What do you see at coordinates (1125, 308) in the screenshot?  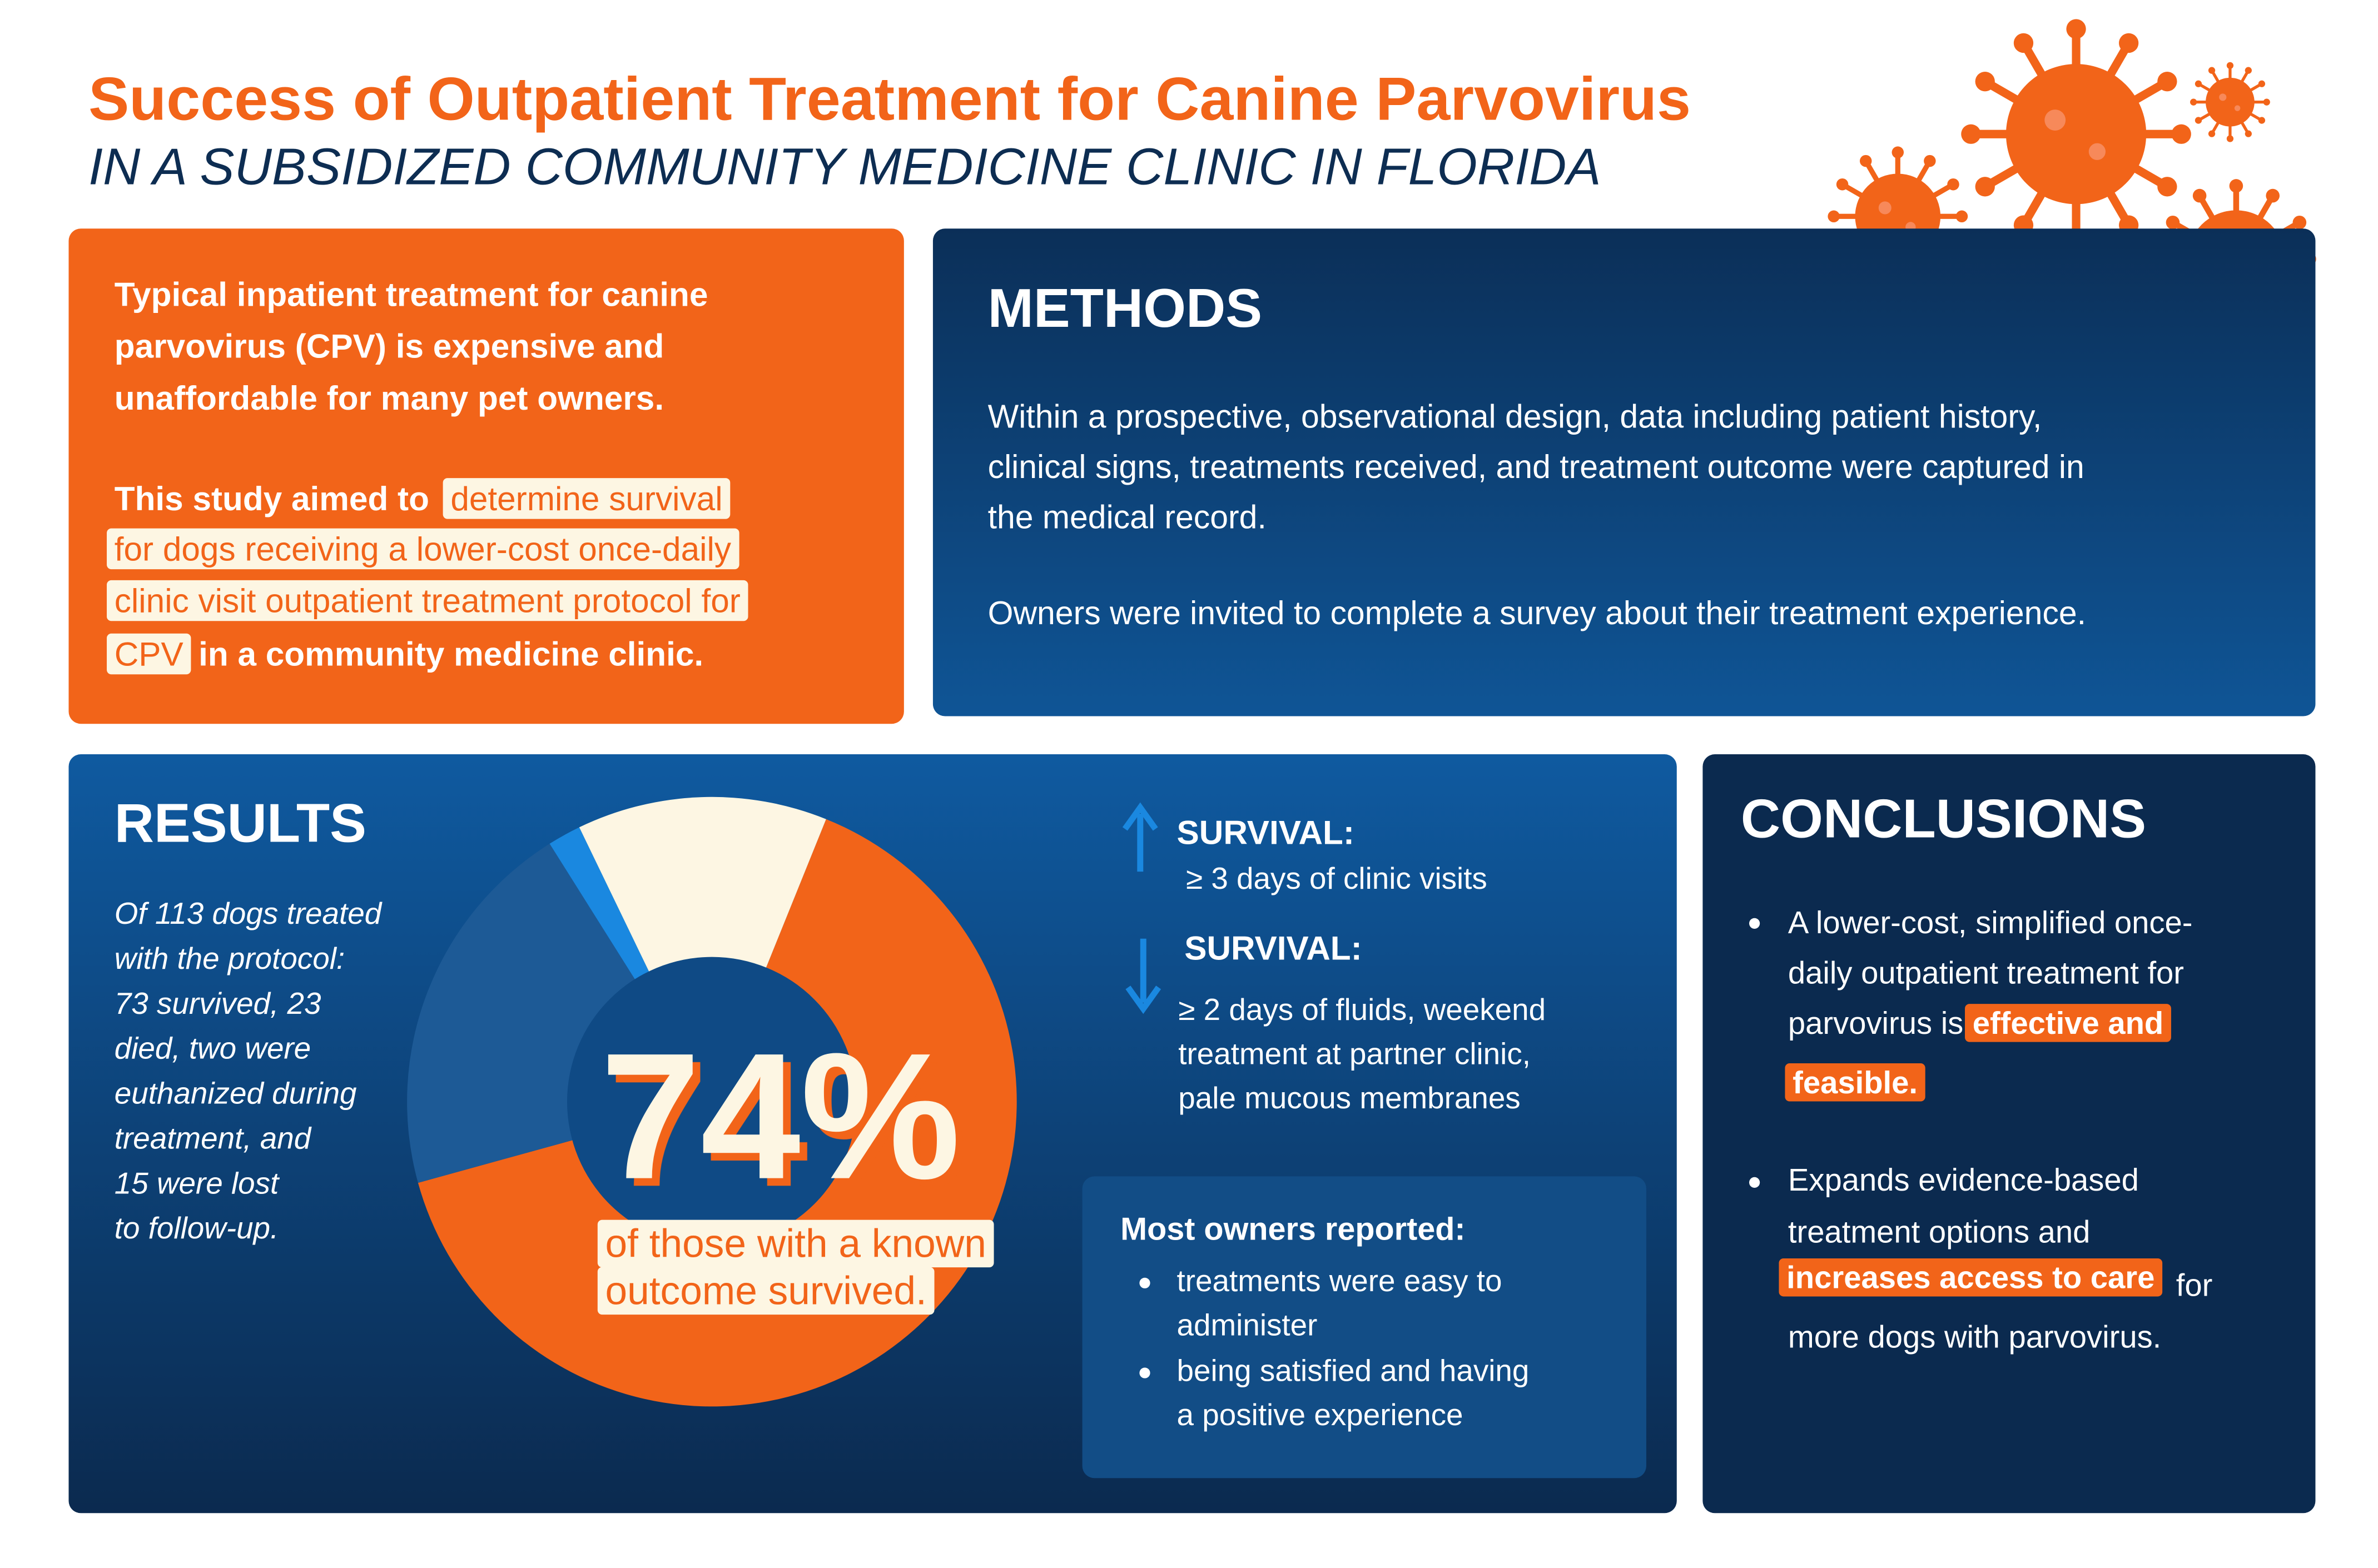 I see `methods-heading: METHODS` at bounding box center [1125, 308].